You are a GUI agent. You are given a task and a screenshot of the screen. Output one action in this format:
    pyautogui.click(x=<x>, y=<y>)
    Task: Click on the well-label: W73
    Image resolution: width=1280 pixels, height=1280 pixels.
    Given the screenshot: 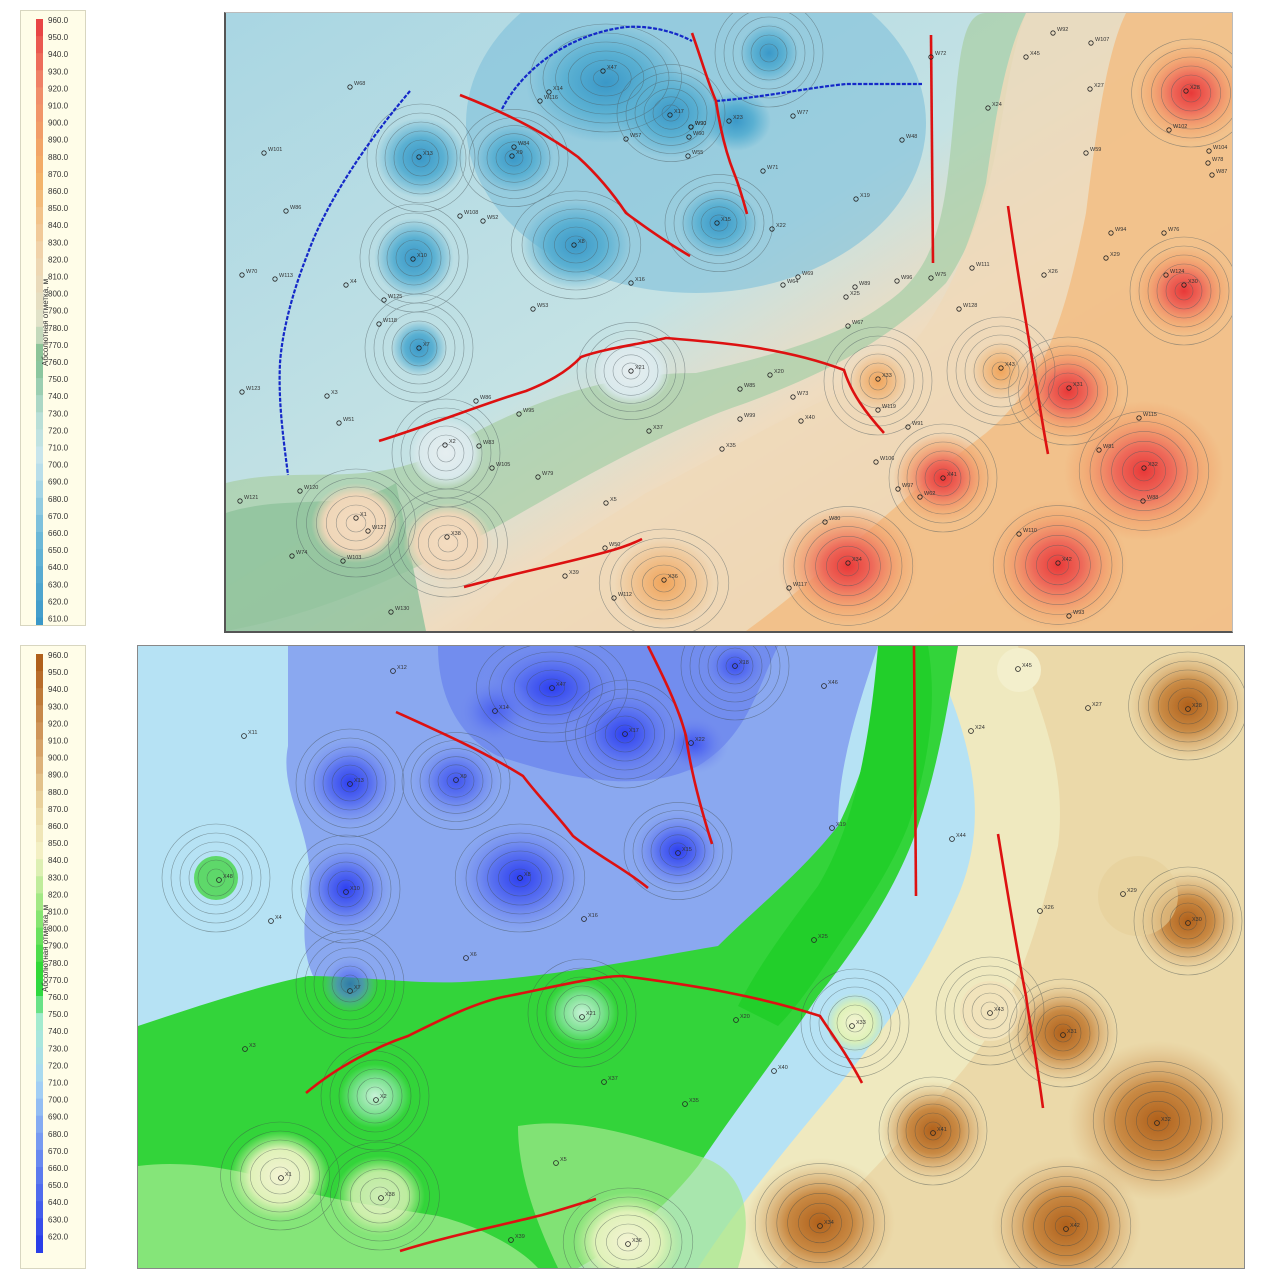 What is the action you would take?
    pyautogui.click(x=802, y=394)
    